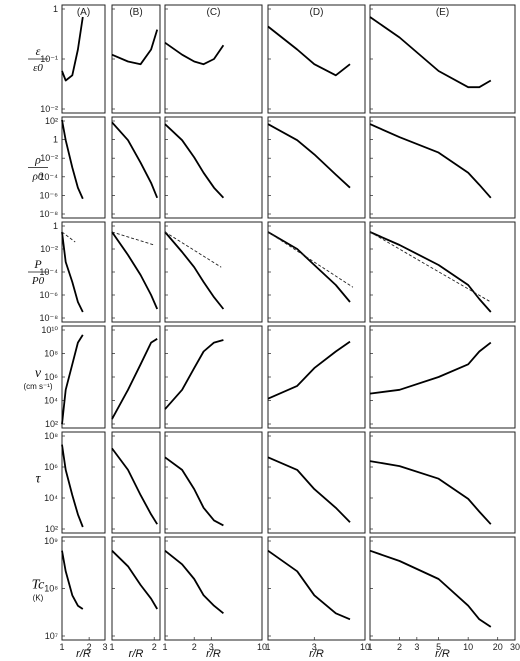  I want to click on ytick-label-1-0: 10², so click(51, 121).